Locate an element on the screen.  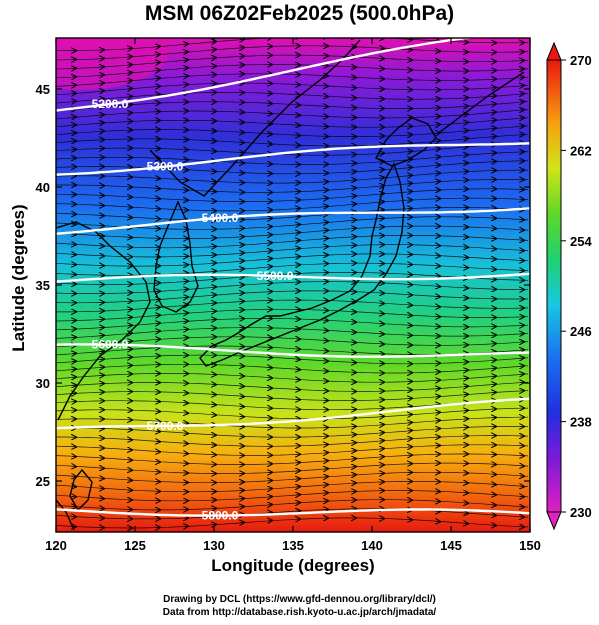
x-tick-label: 125 is located at coordinates (135, 545).